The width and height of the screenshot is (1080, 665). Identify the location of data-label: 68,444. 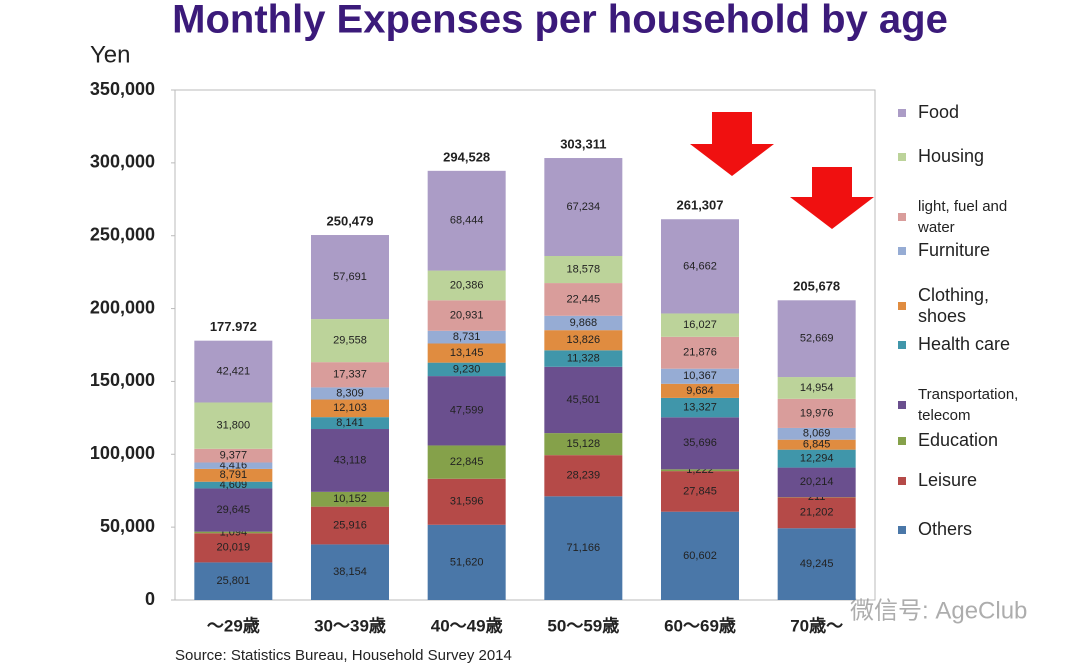
(467, 221).